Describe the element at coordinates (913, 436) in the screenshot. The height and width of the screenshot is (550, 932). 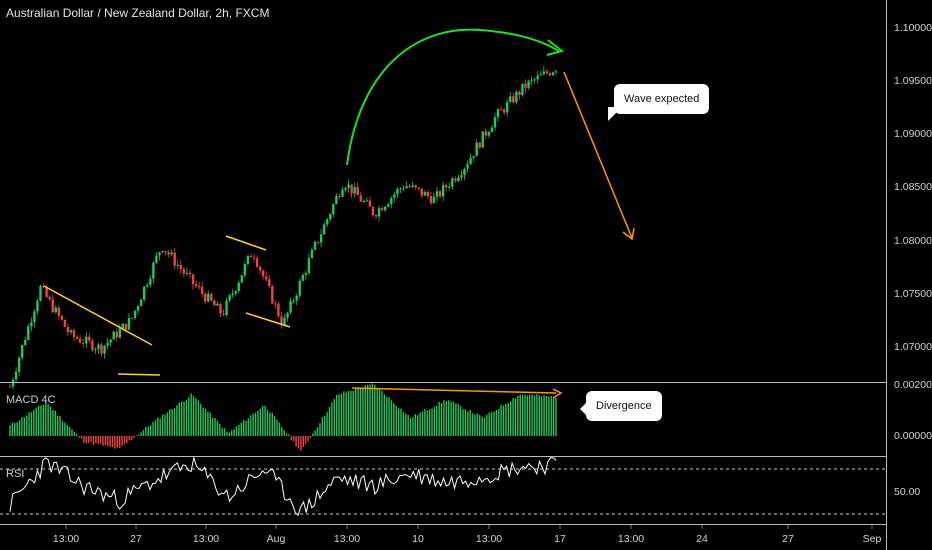
I see `macd-y-tick-label: 0.00000` at that location.